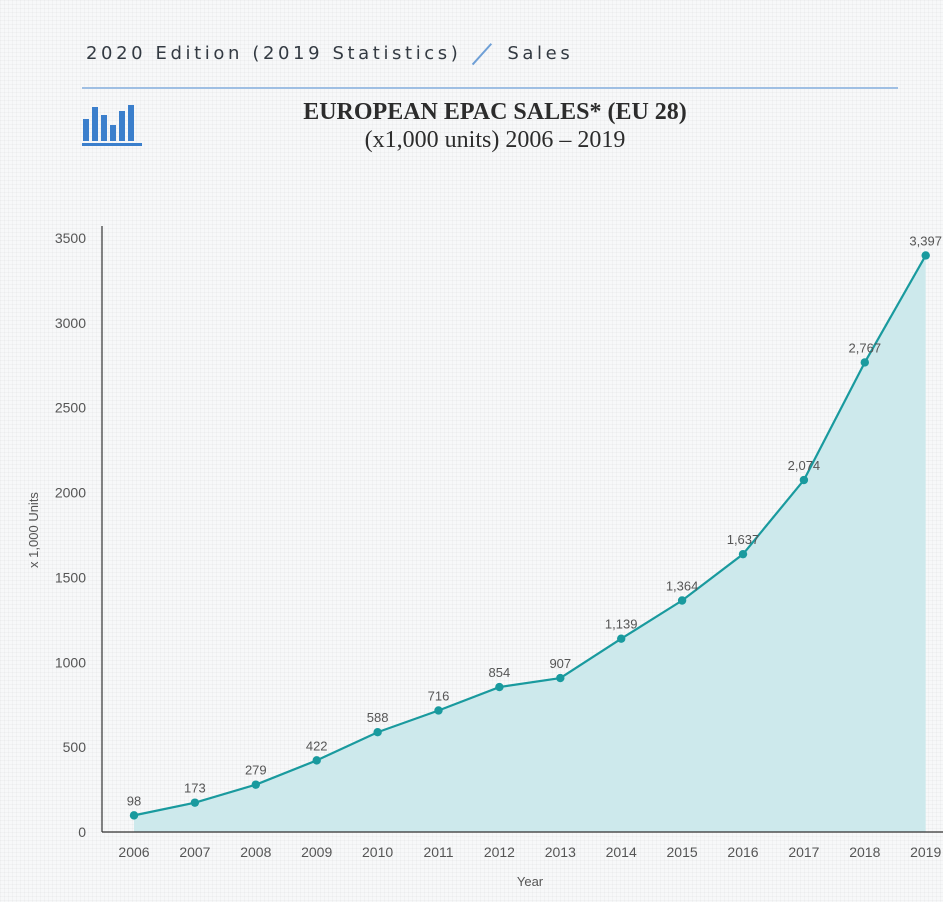 The width and height of the screenshot is (943, 902). What do you see at coordinates (500, 672) in the screenshot?
I see `data-label: 854` at bounding box center [500, 672].